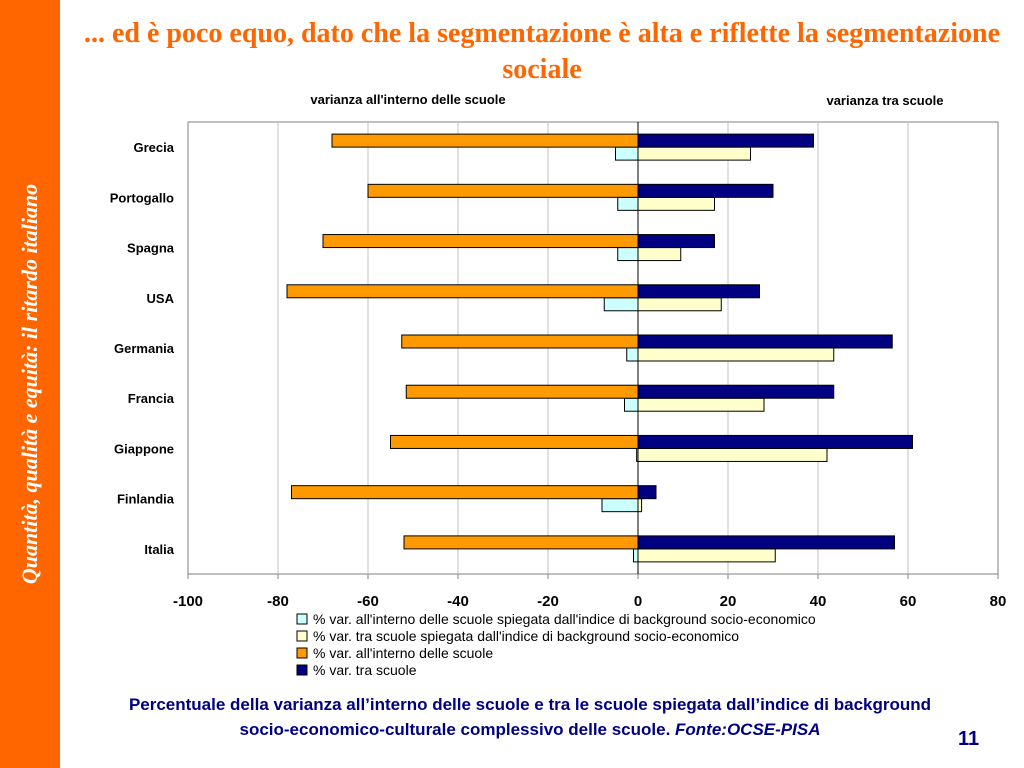  I want to click on x-tick-label: -20, so click(548, 601).